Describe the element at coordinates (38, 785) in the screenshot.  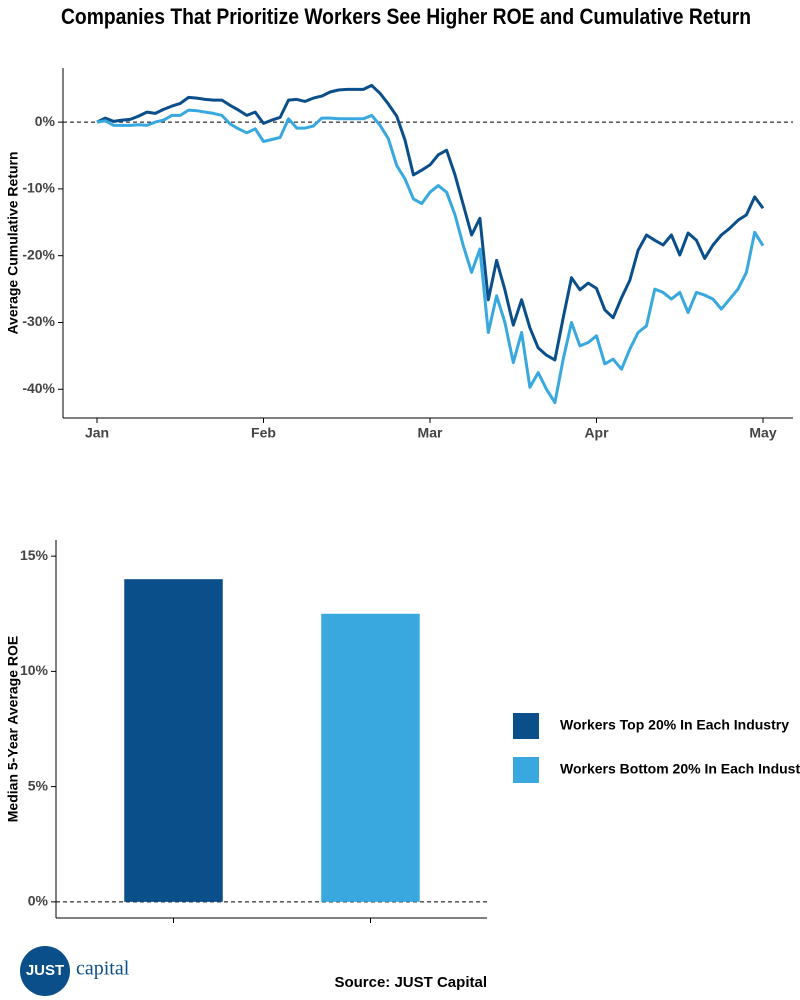
I see `y-tick-label: 5%` at that location.